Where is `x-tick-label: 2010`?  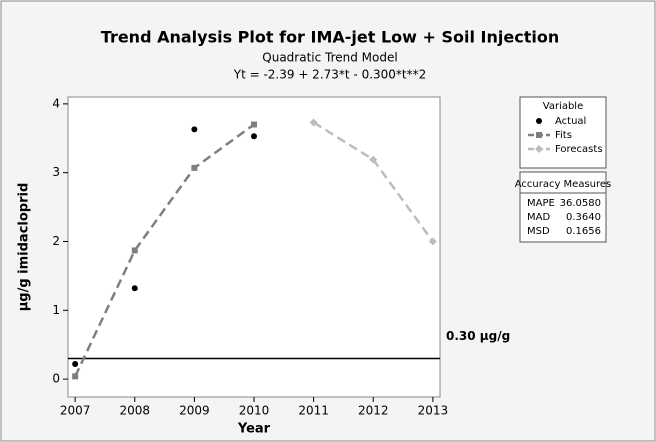 x-tick-label: 2010 is located at coordinates (254, 411).